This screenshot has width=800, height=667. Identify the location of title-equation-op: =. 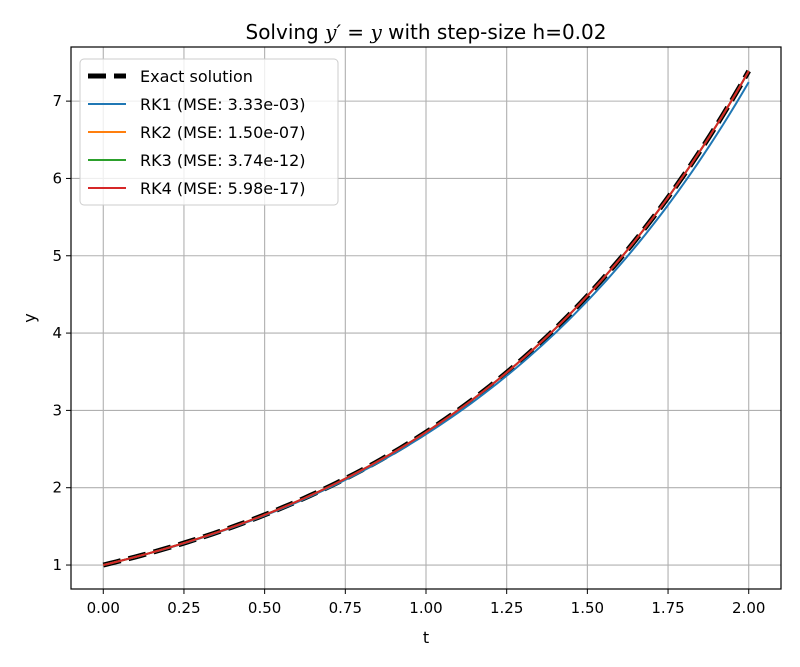
(355, 32).